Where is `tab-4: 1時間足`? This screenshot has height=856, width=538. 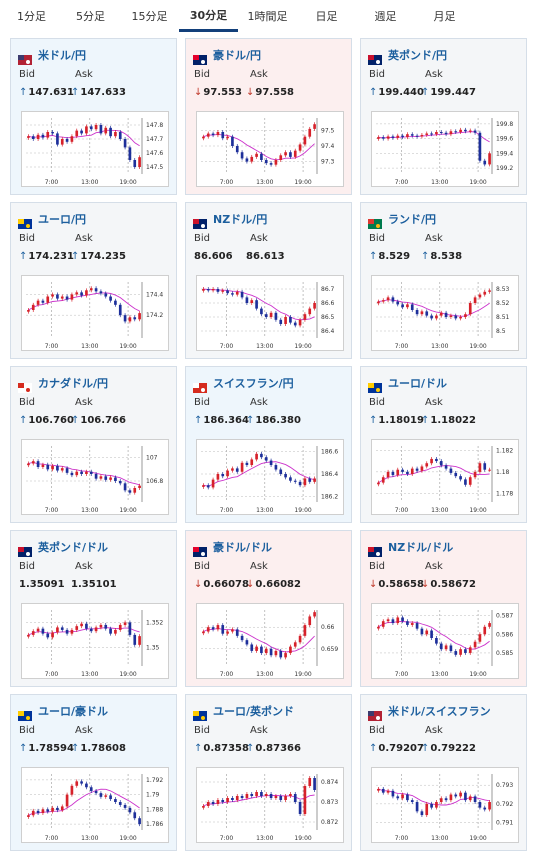 tab-4: 1時間足 is located at coordinates (267, 16).